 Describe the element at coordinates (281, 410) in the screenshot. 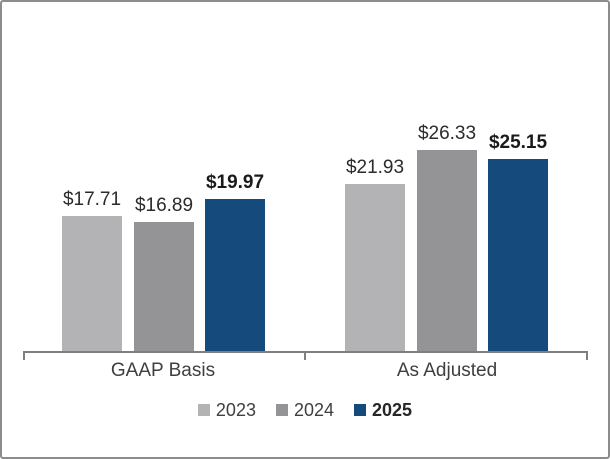

I see `legend-swatch-2024` at that location.